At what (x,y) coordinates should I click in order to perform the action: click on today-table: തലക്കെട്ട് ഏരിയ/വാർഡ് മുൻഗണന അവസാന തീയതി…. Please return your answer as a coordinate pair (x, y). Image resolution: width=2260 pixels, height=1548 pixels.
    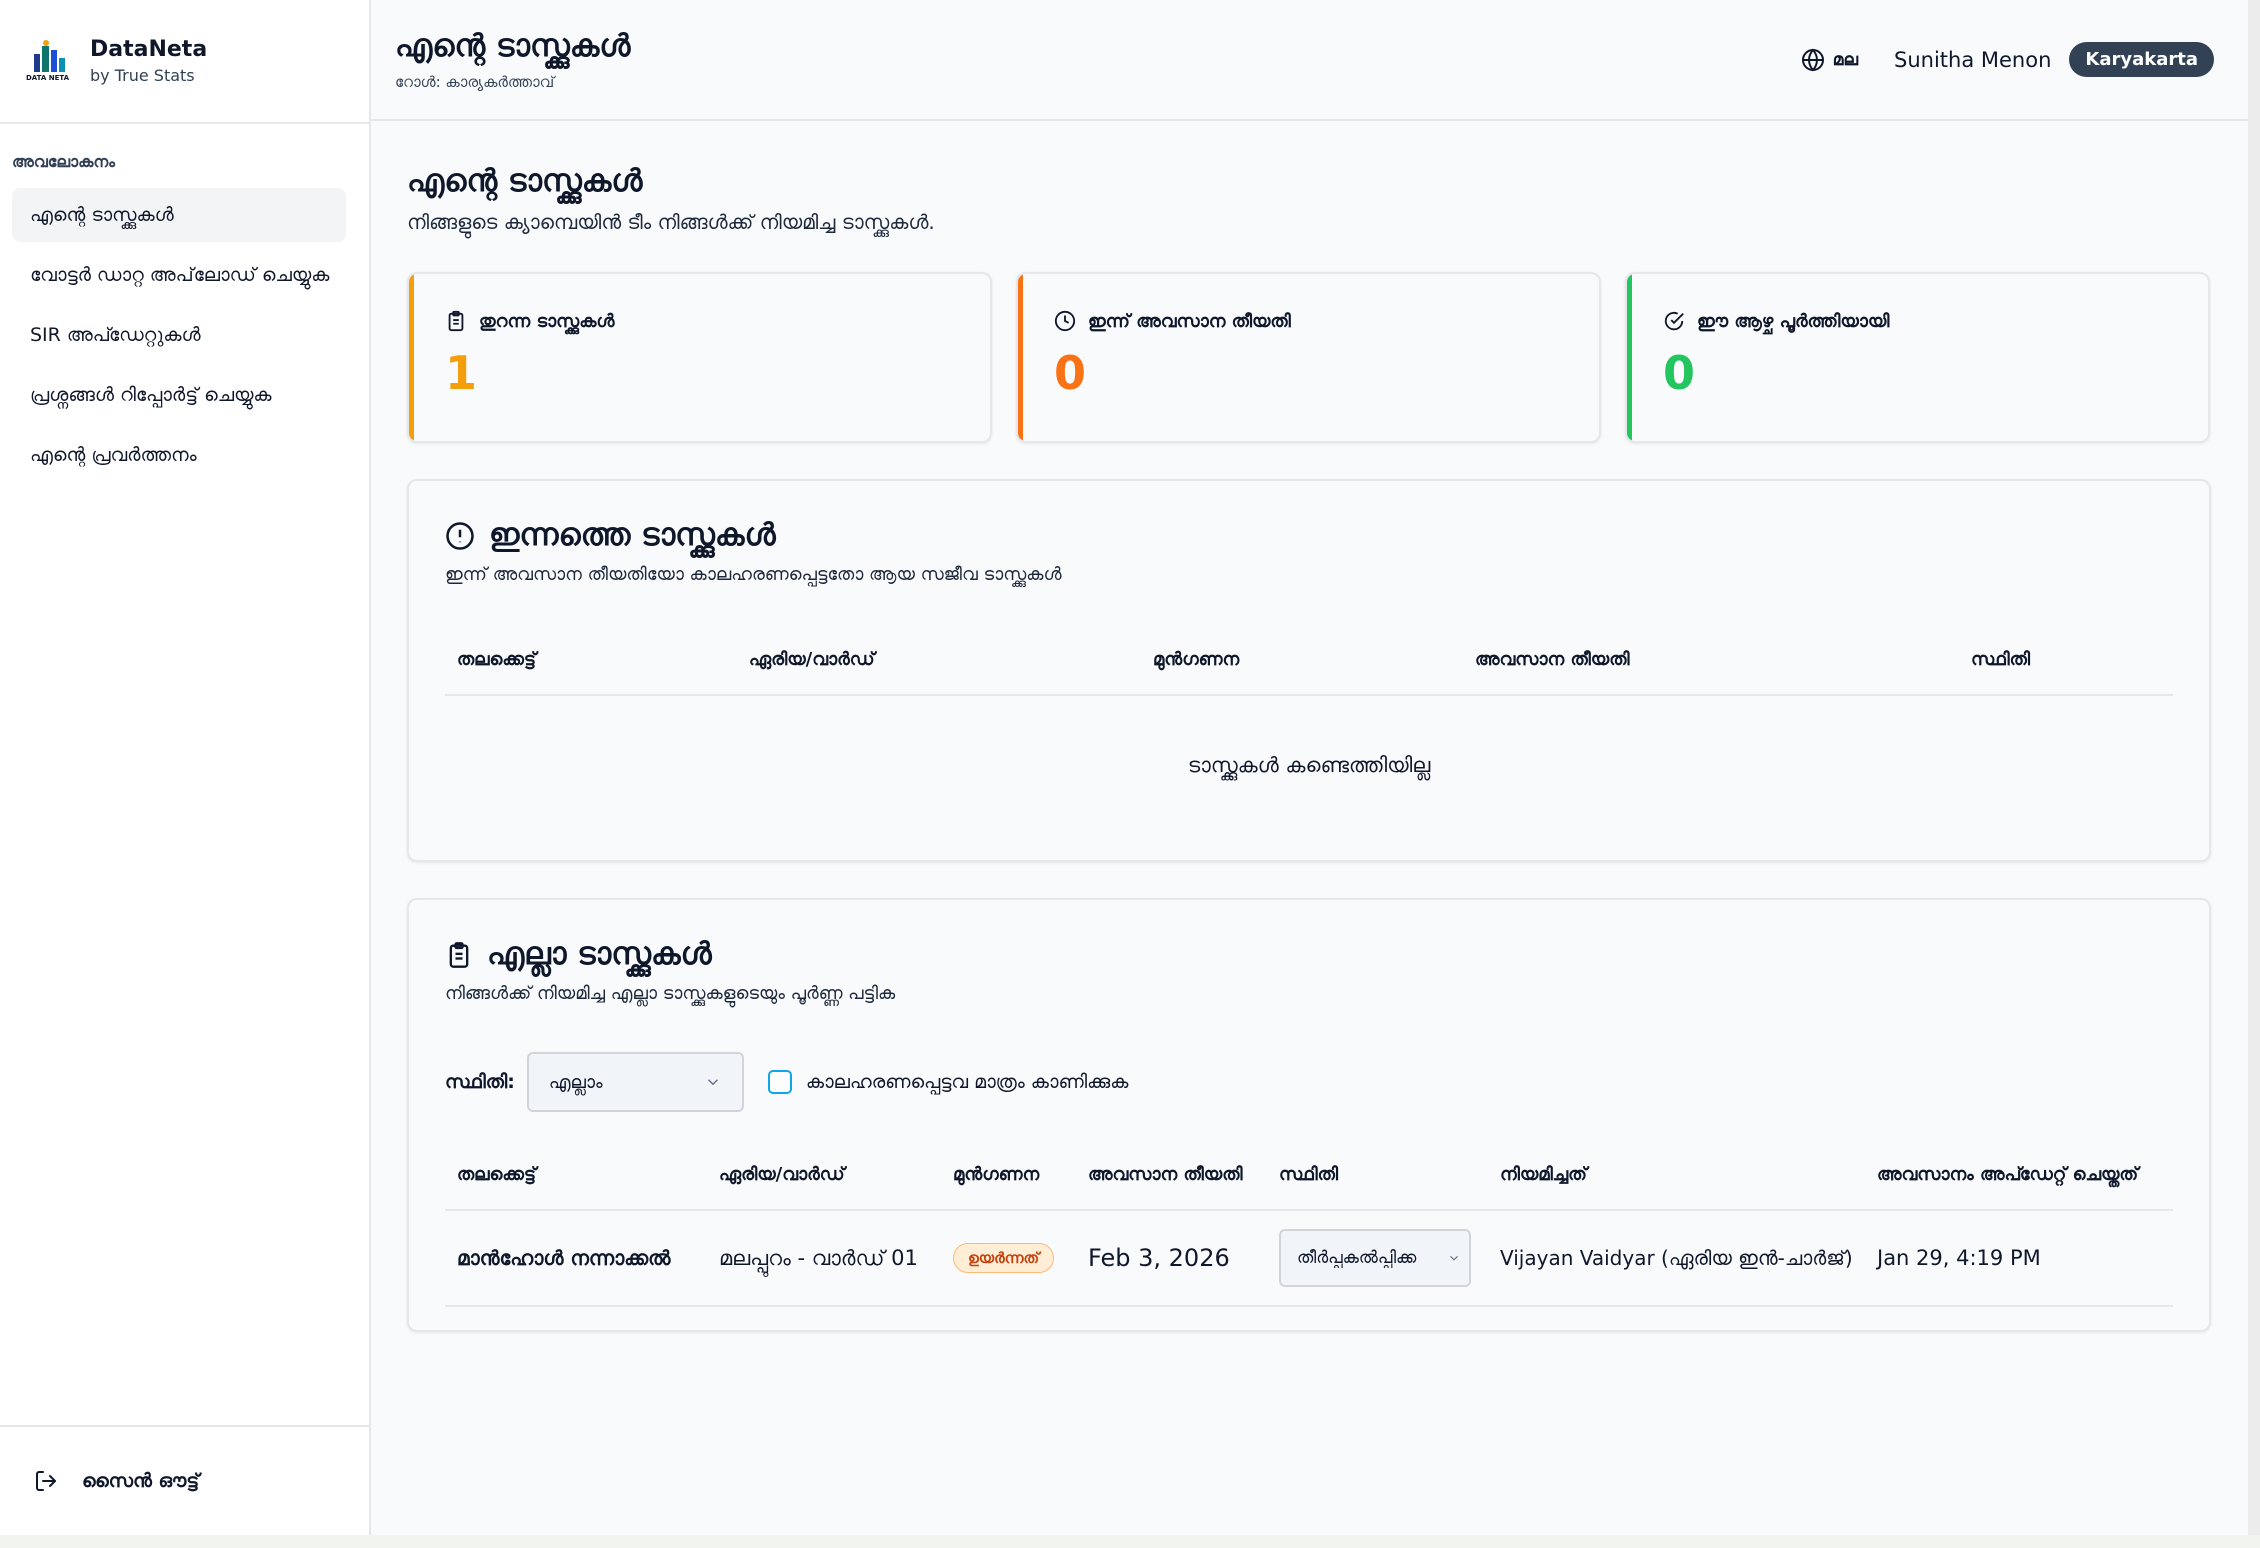
    Looking at the image, I should click on (1309, 730).